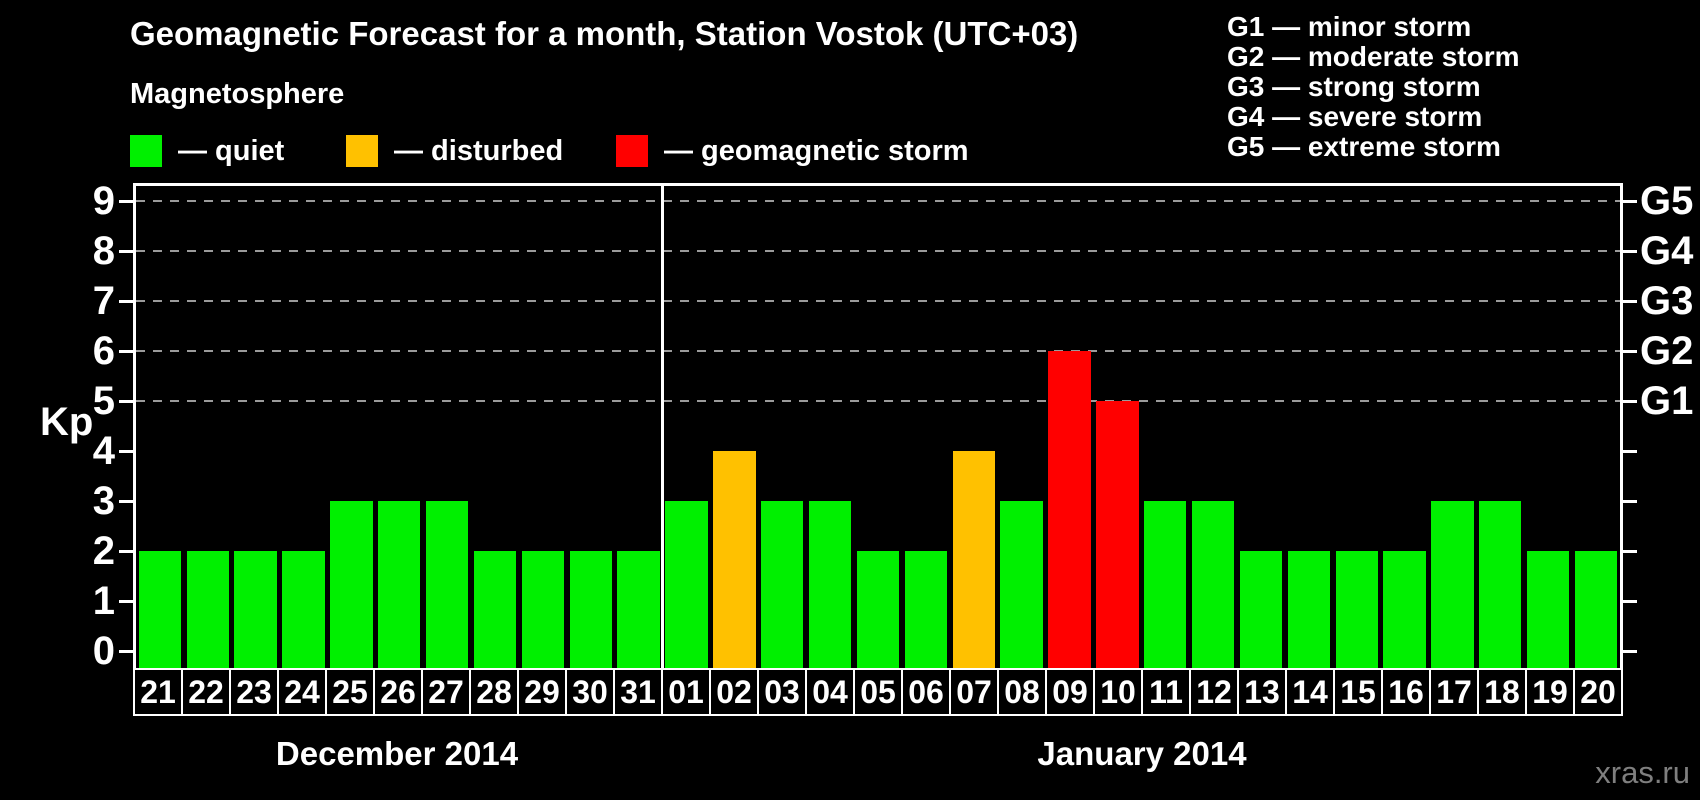 The width and height of the screenshot is (1700, 800). Describe the element at coordinates (1070, 692) in the screenshot. I see `day-label-09: 09` at that location.